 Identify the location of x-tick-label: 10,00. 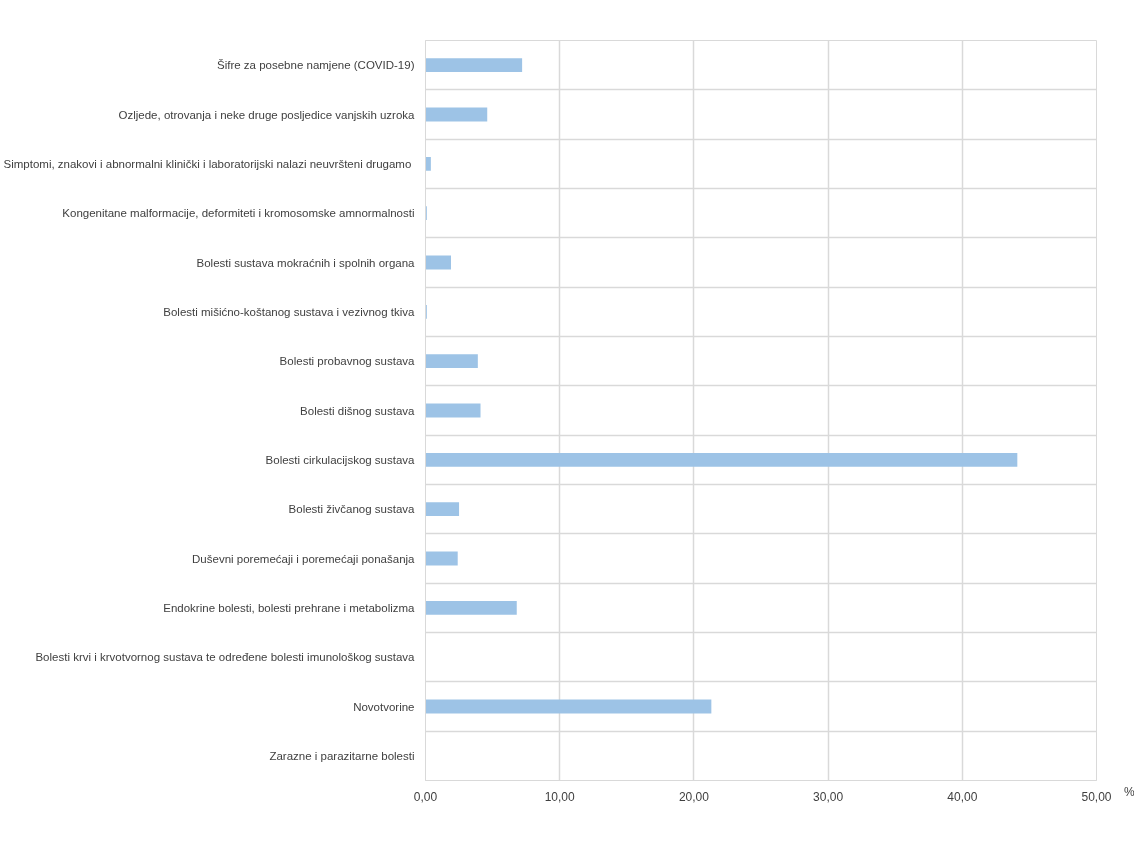
(560, 796).